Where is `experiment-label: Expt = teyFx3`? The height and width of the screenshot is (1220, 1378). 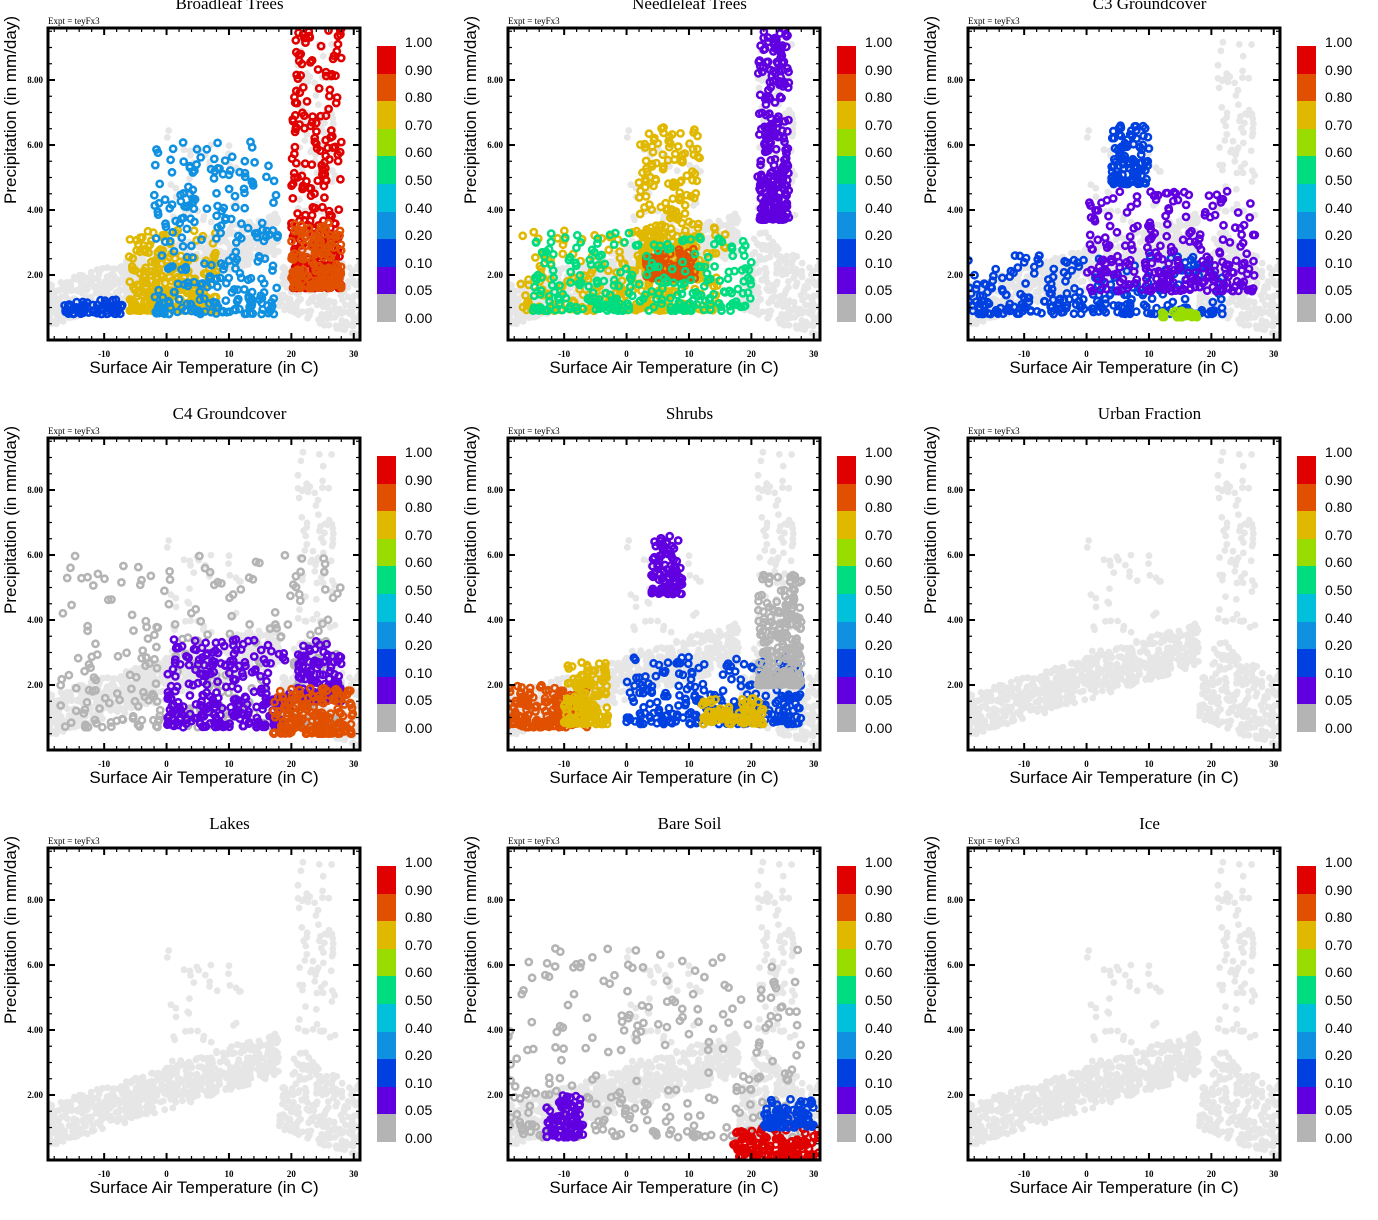 experiment-label: Expt = teyFx3 is located at coordinates (994, 21).